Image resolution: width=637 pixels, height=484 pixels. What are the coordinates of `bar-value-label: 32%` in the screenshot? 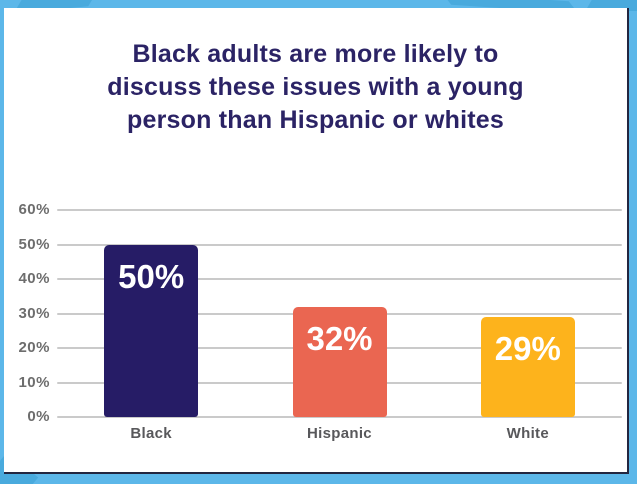 It's located at (339, 338).